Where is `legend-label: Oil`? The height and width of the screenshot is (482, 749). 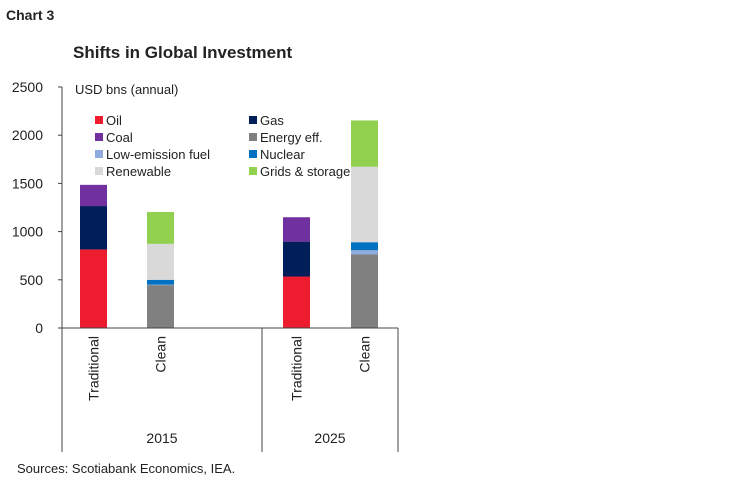
legend-label: Oil is located at coordinates (114, 120).